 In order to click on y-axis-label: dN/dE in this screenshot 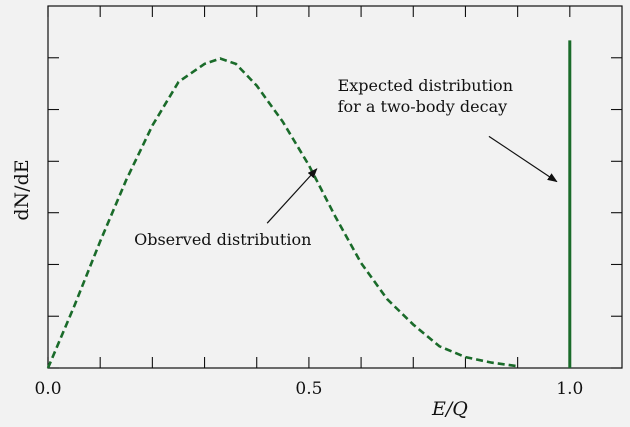, I will do `click(22, 189)`.